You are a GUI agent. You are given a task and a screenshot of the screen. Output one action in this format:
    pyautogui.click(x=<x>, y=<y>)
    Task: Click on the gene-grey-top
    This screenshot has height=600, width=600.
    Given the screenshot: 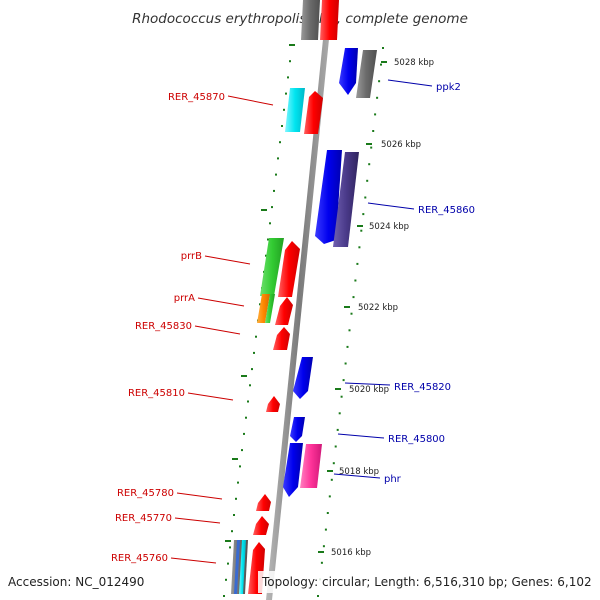 What is the action you would take?
    pyautogui.click(x=310, y=20)
    